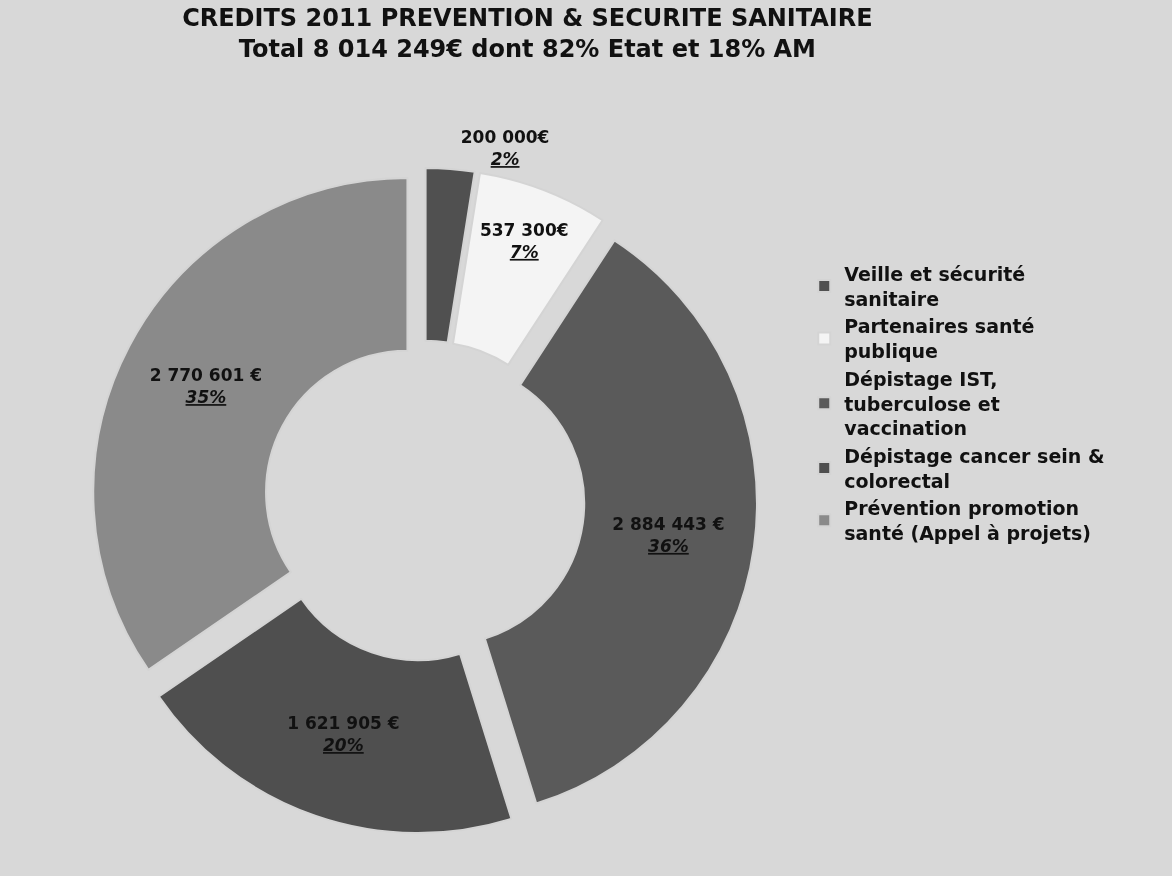 This screenshot has height=876, width=1172. What do you see at coordinates (939, 339) in the screenshot?
I see `legend-label: Partenaires santé publique` at bounding box center [939, 339].